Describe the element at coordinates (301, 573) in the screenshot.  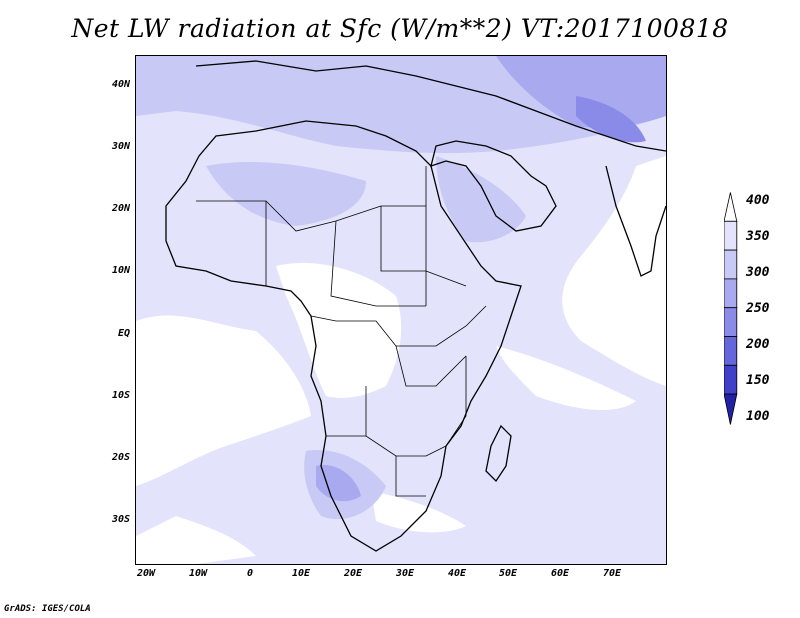
I see `lon-label: 10E` at that location.